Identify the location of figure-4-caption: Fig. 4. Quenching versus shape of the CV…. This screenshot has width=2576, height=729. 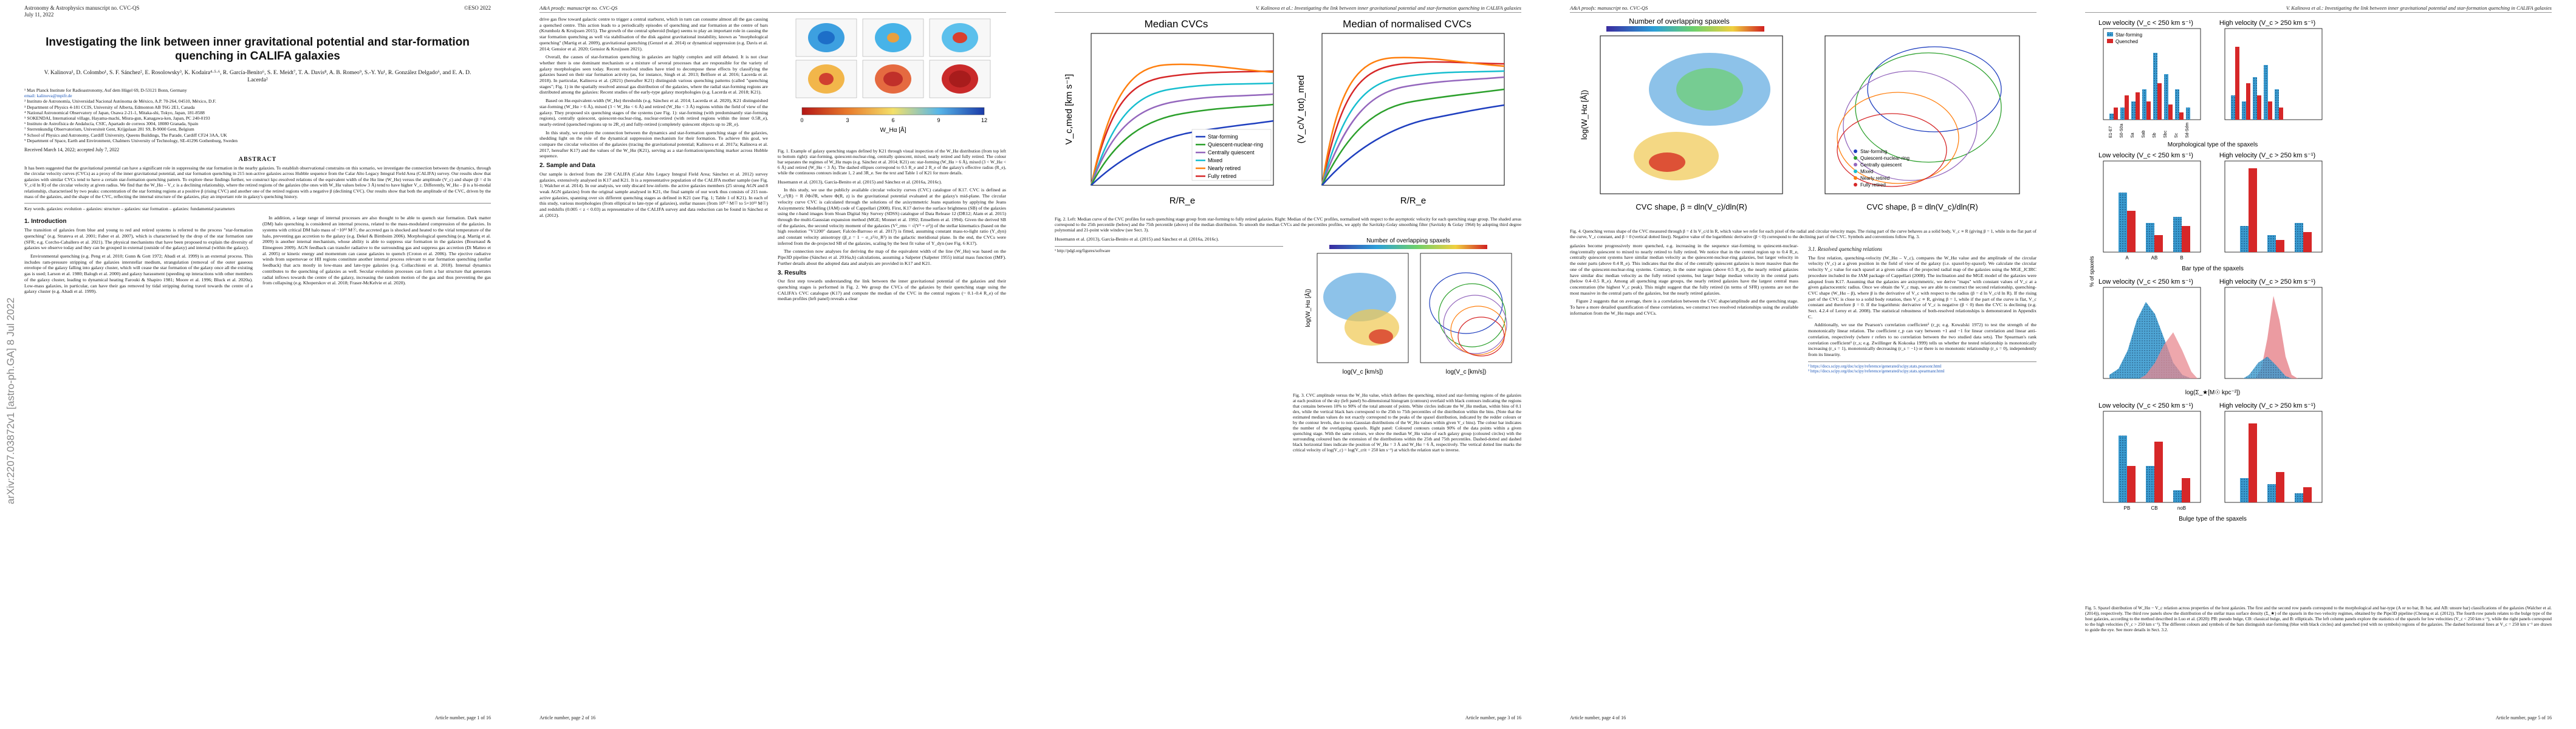
(1803, 233).